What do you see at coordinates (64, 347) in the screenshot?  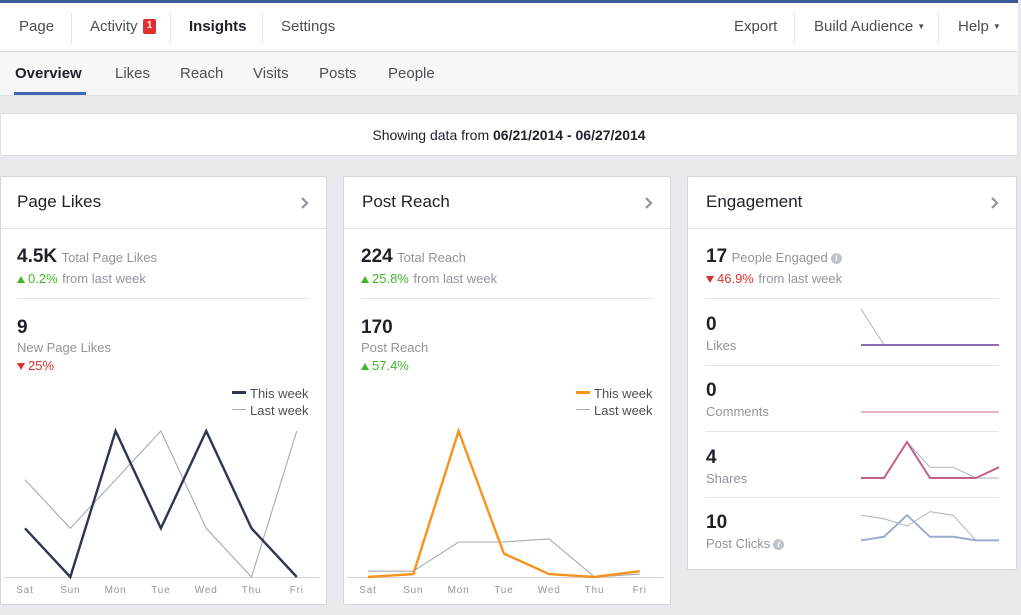 I see `new-page-likes-label: New Page Likes` at bounding box center [64, 347].